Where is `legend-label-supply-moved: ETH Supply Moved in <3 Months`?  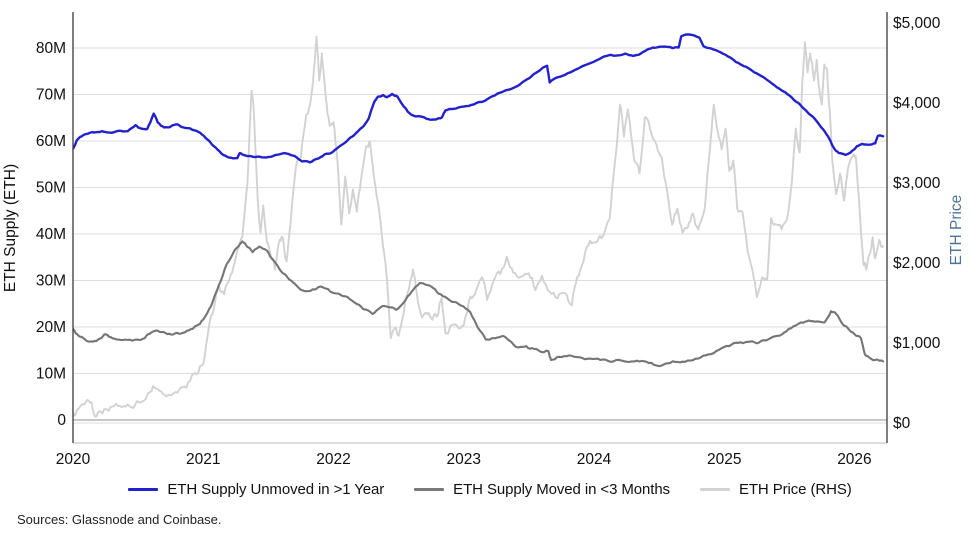 legend-label-supply-moved: ETH Supply Moved in <3 Months is located at coordinates (561, 489).